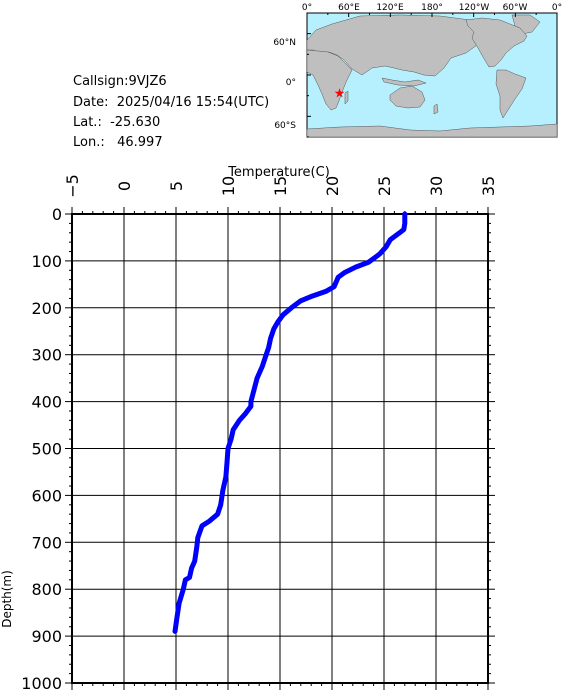 The image size is (564, 690). What do you see at coordinates (404, 82) in the screenshot?
I see `land-indonesia` at bounding box center [404, 82].